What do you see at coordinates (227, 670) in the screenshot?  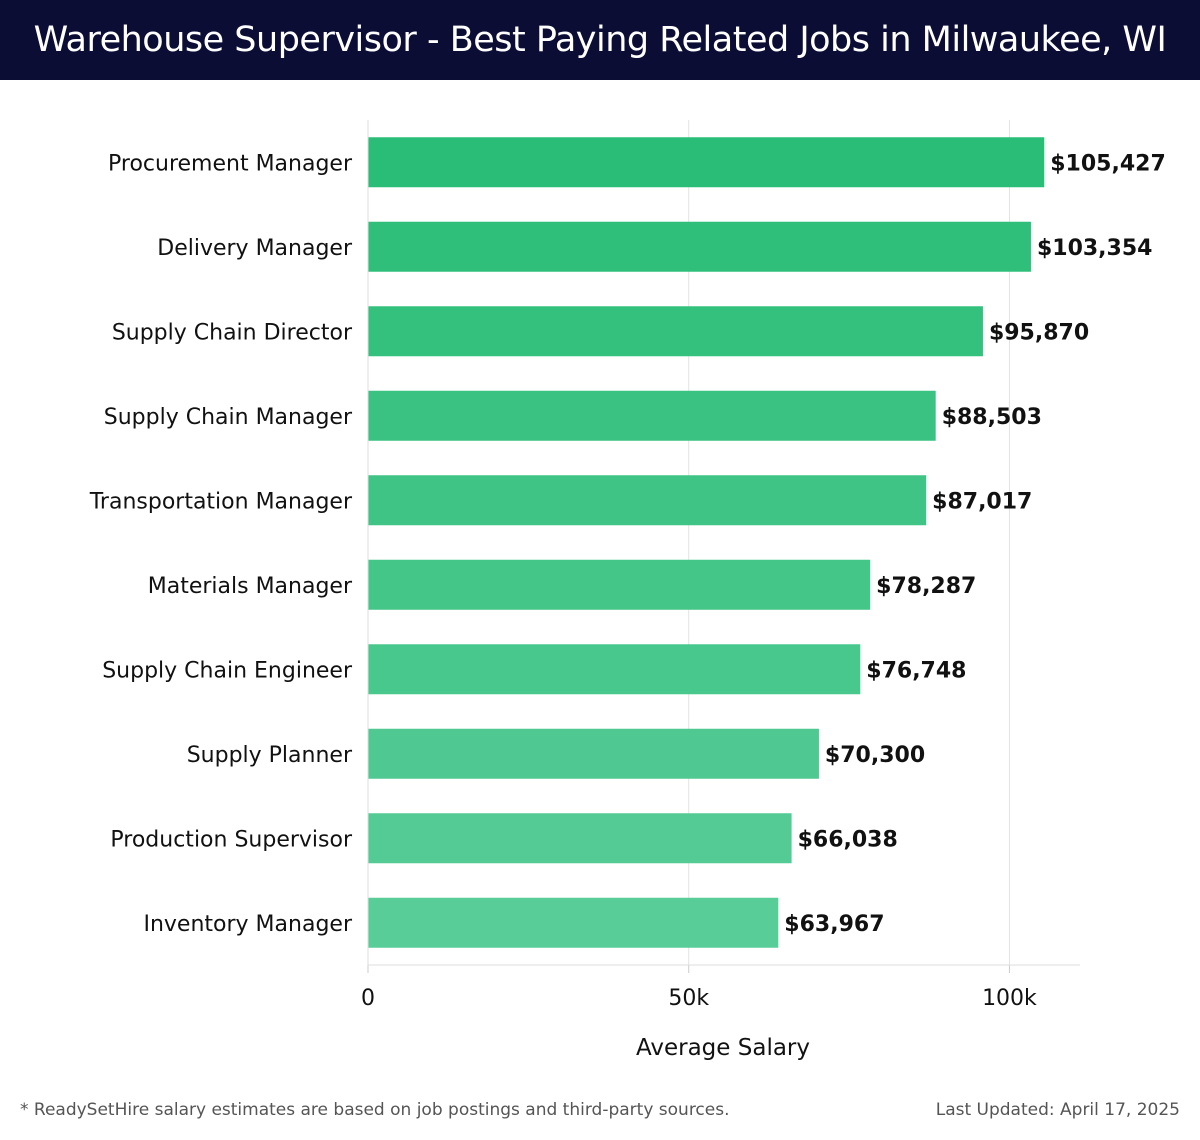 I see `category-label: Supply Chain Engineer` at bounding box center [227, 670].